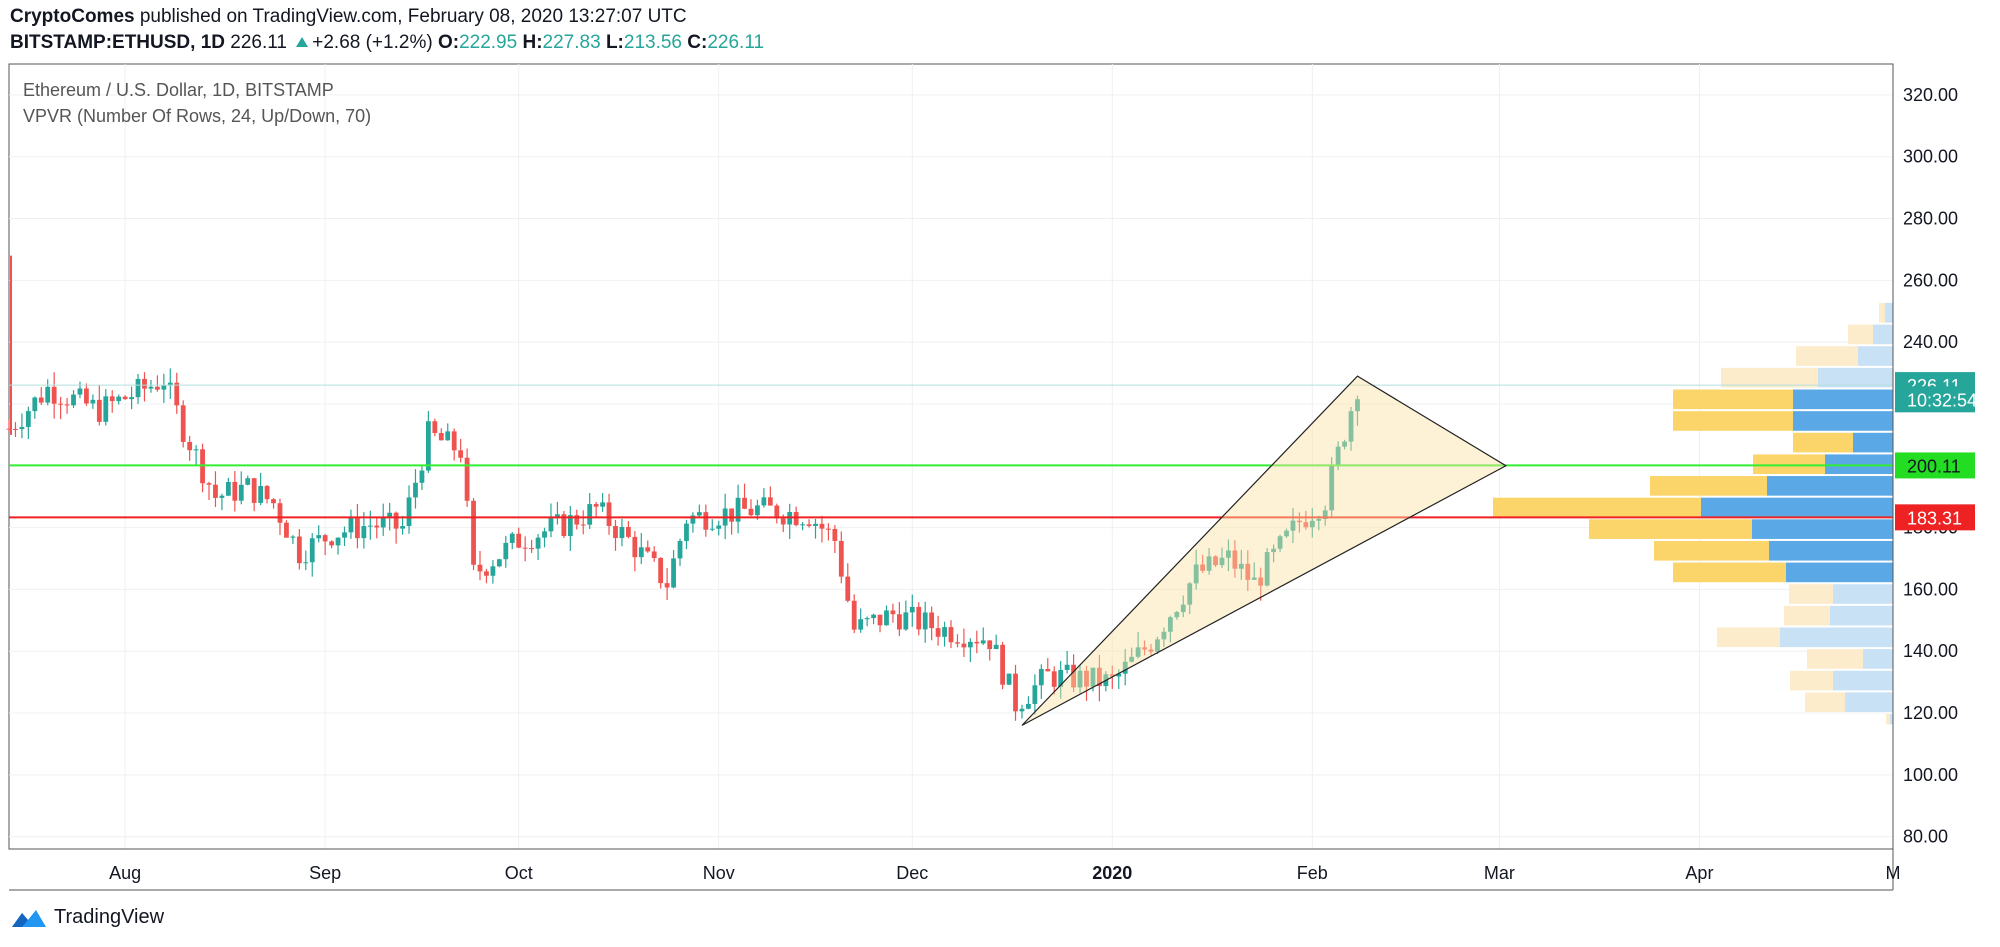 This screenshot has width=2000, height=947. I want to click on price-tick-label: 140.00, so click(1930, 651).